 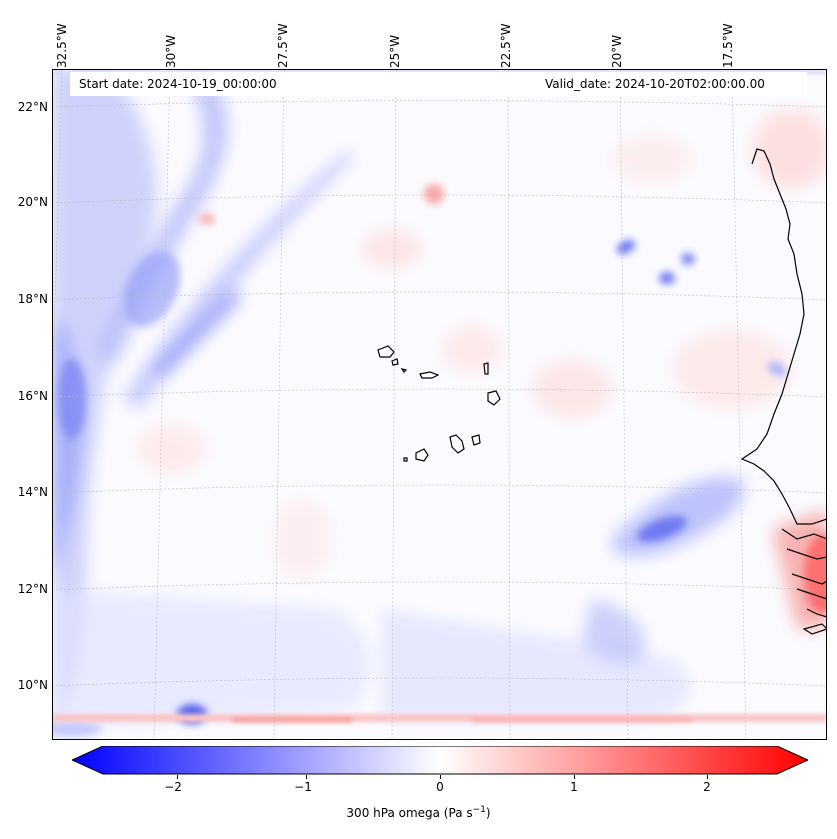 I want to click on colorbar, so click(x=440, y=760).